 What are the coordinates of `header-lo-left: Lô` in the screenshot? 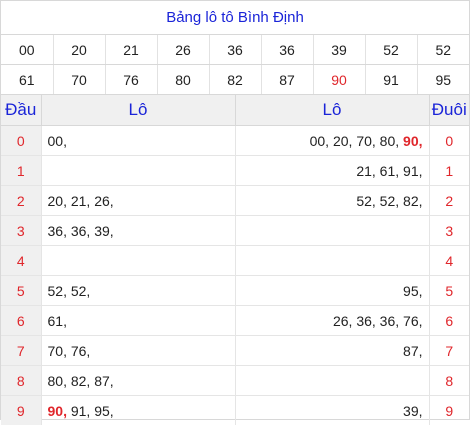 It's located at (138, 110).